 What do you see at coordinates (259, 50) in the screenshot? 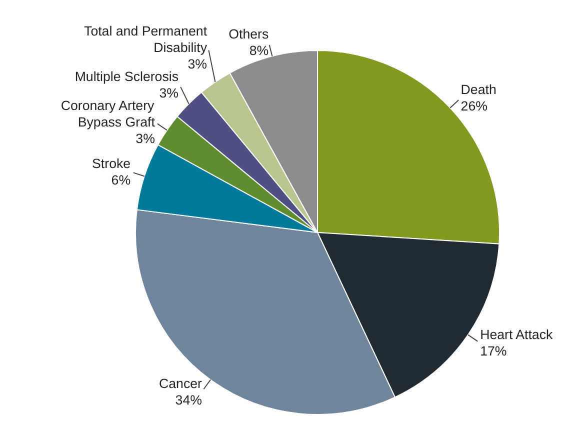
I see `data-label: 8%` at bounding box center [259, 50].